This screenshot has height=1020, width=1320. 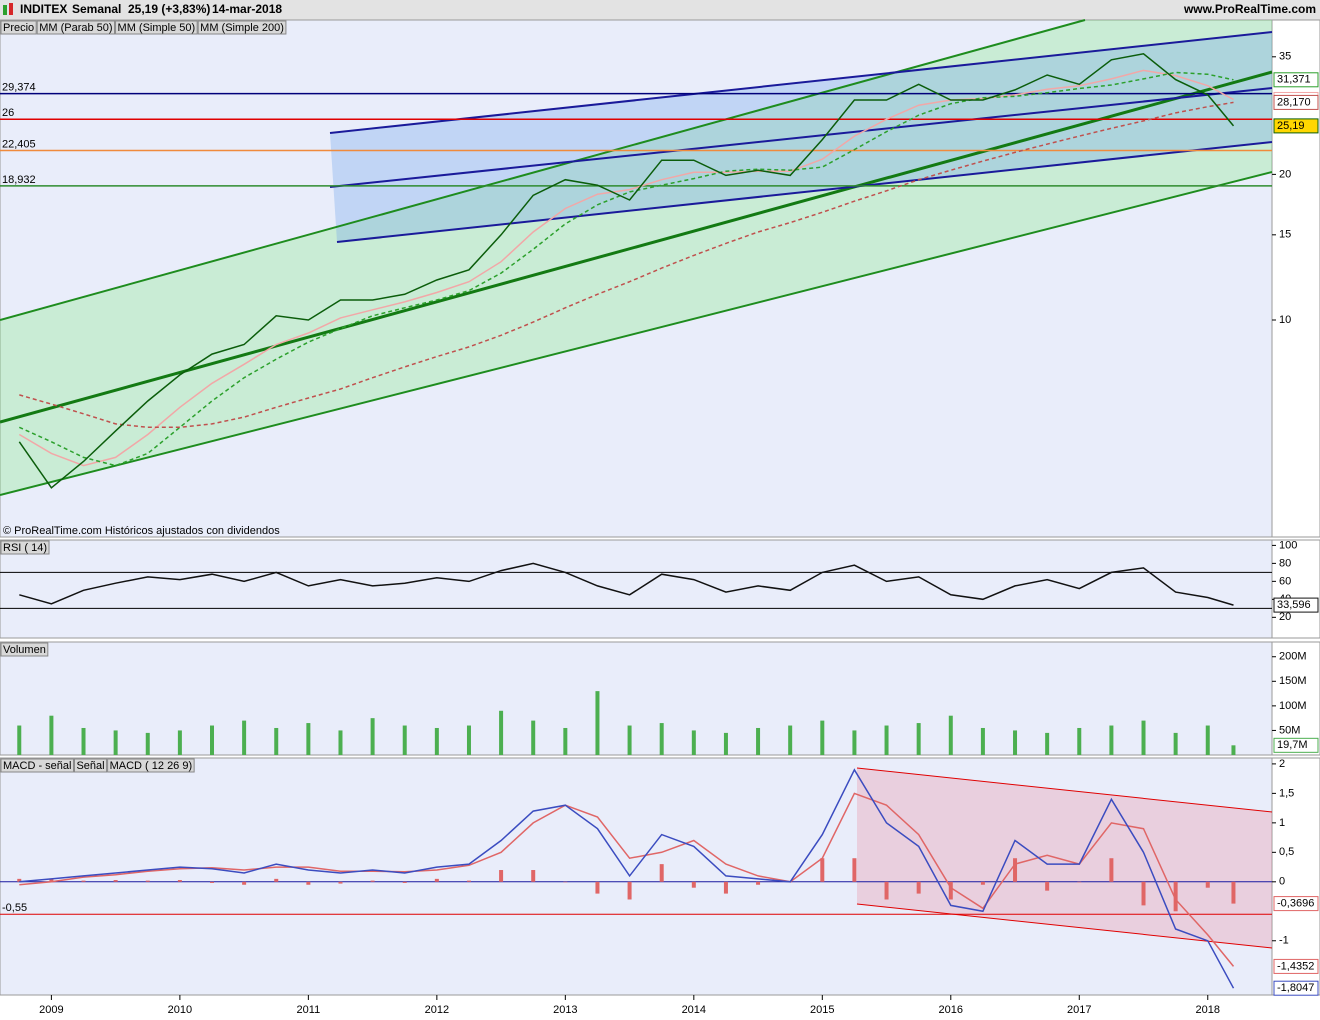 What do you see at coordinates (1295, 589) in the screenshot?
I see `axis-background` at bounding box center [1295, 589].